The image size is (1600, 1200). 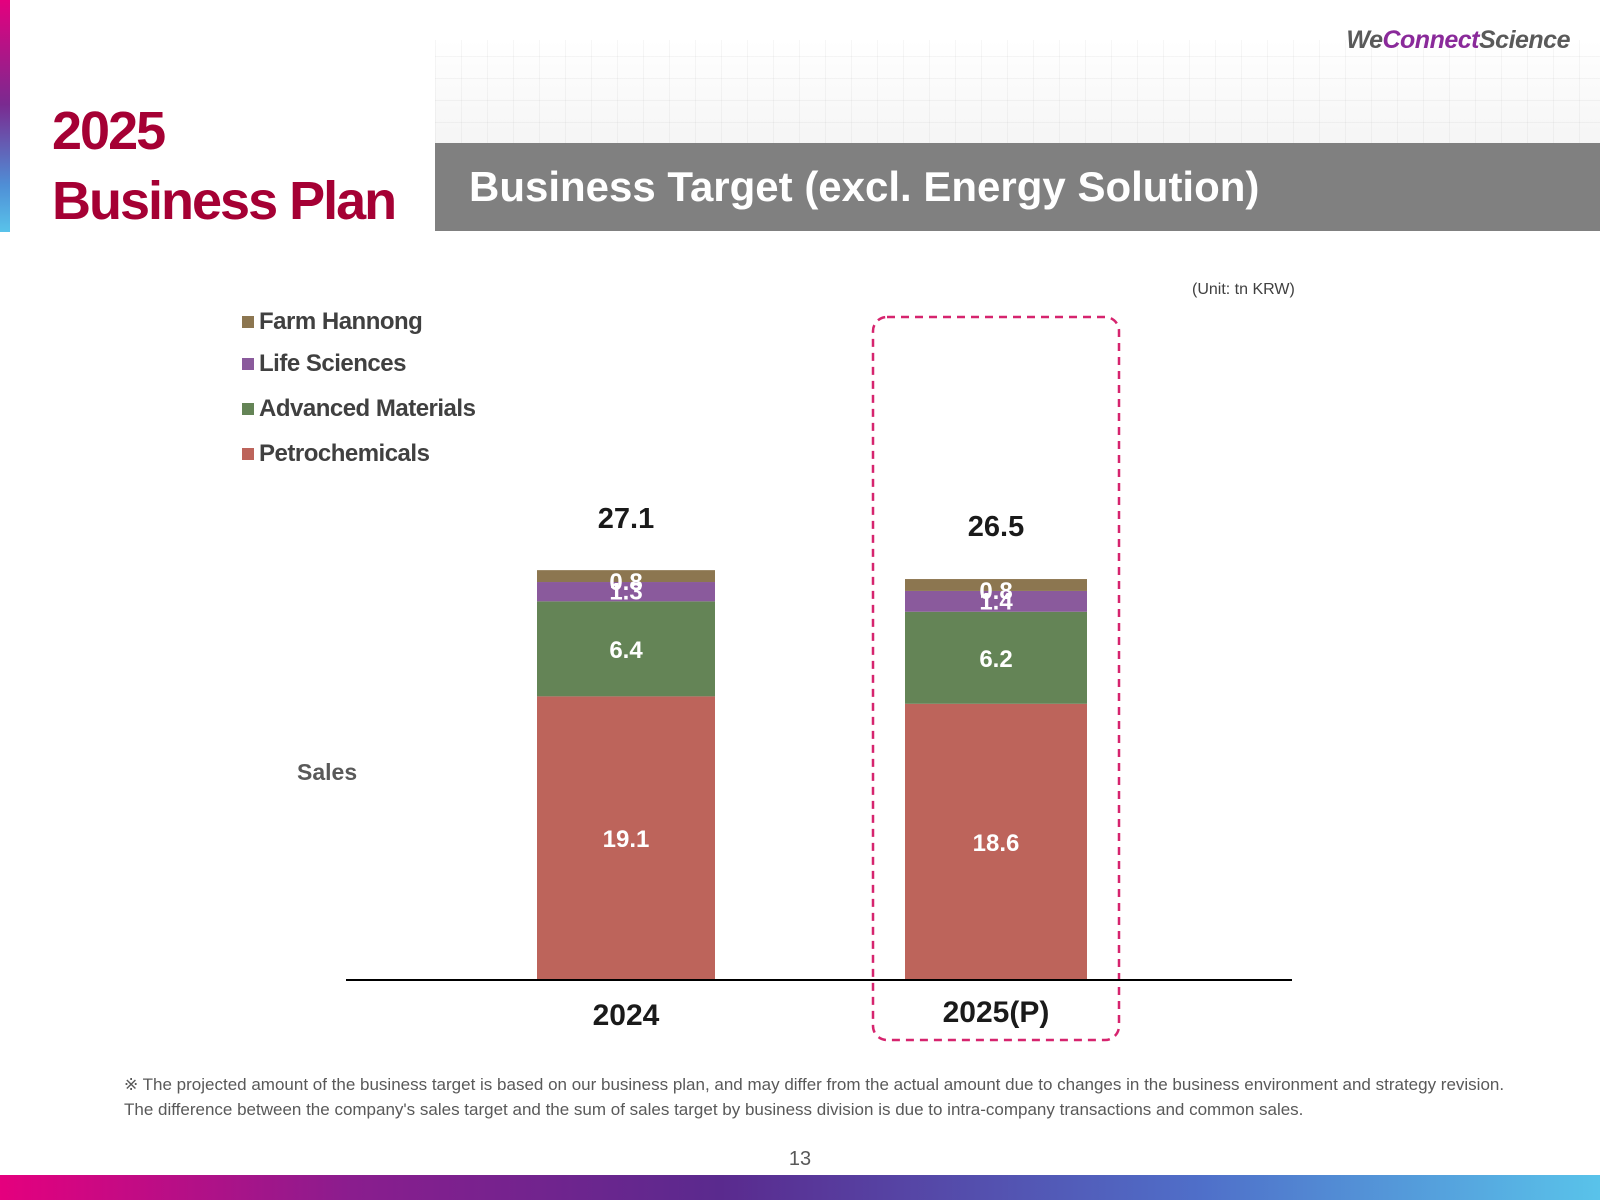 What do you see at coordinates (344, 453) in the screenshot?
I see `legend-label: Petrochemicals` at bounding box center [344, 453].